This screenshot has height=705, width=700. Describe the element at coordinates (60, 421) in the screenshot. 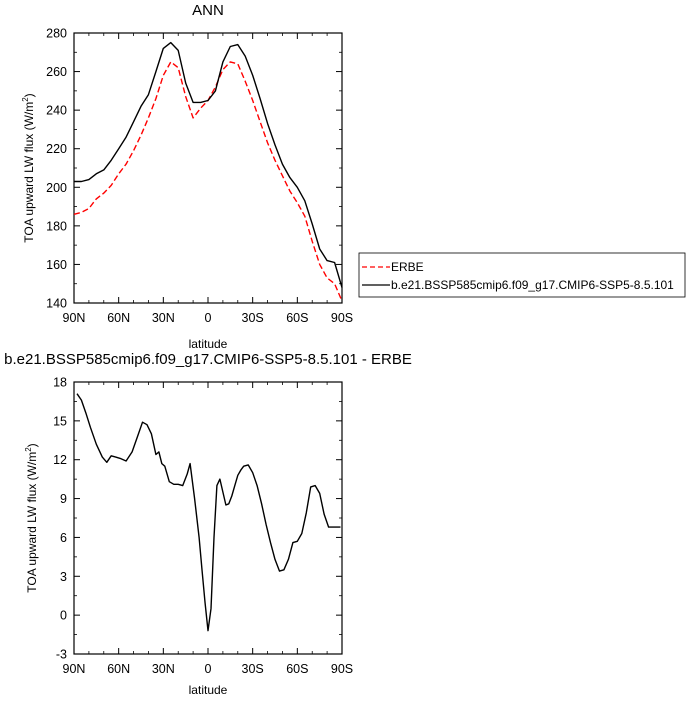

I see `bottom-y-tick-label: 15` at that location.